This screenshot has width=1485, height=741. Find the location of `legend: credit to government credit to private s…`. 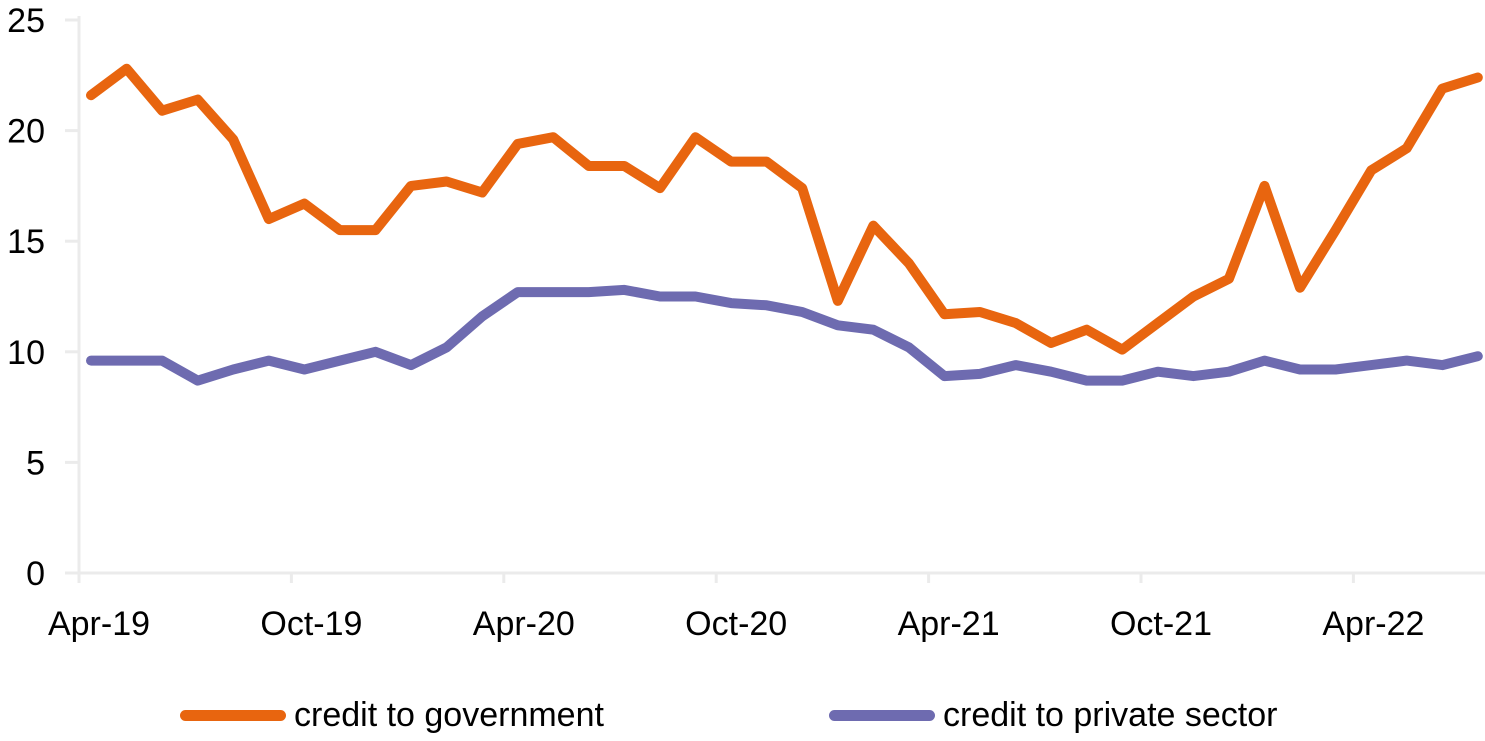

legend: credit to government credit to private s… is located at coordinates (742, 715).